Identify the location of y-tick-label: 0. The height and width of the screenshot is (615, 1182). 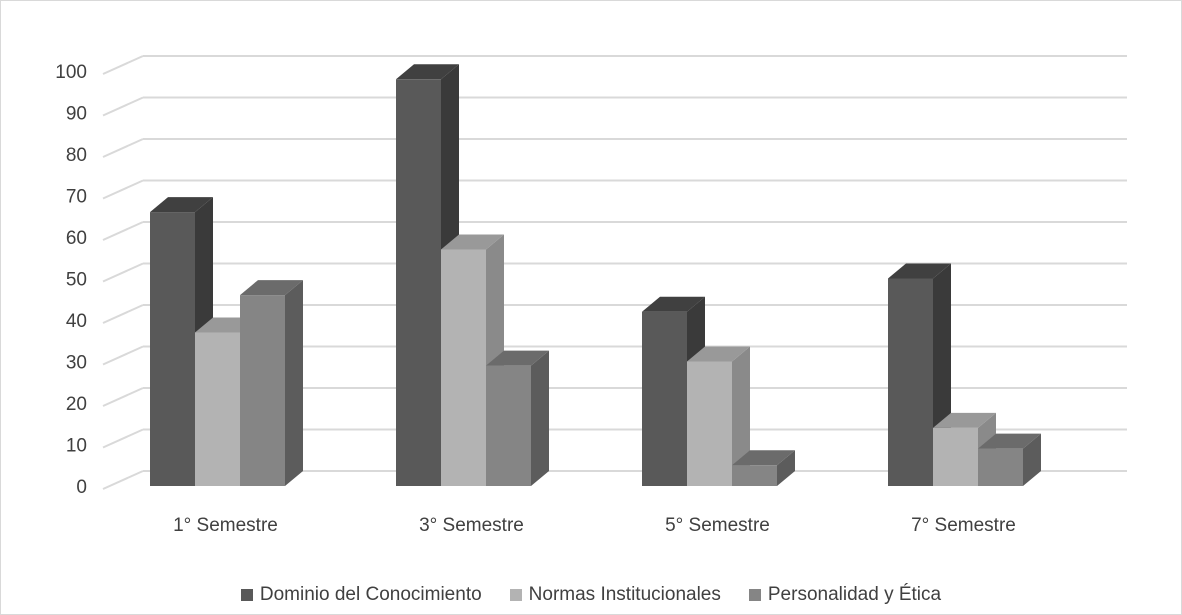
(81, 487).